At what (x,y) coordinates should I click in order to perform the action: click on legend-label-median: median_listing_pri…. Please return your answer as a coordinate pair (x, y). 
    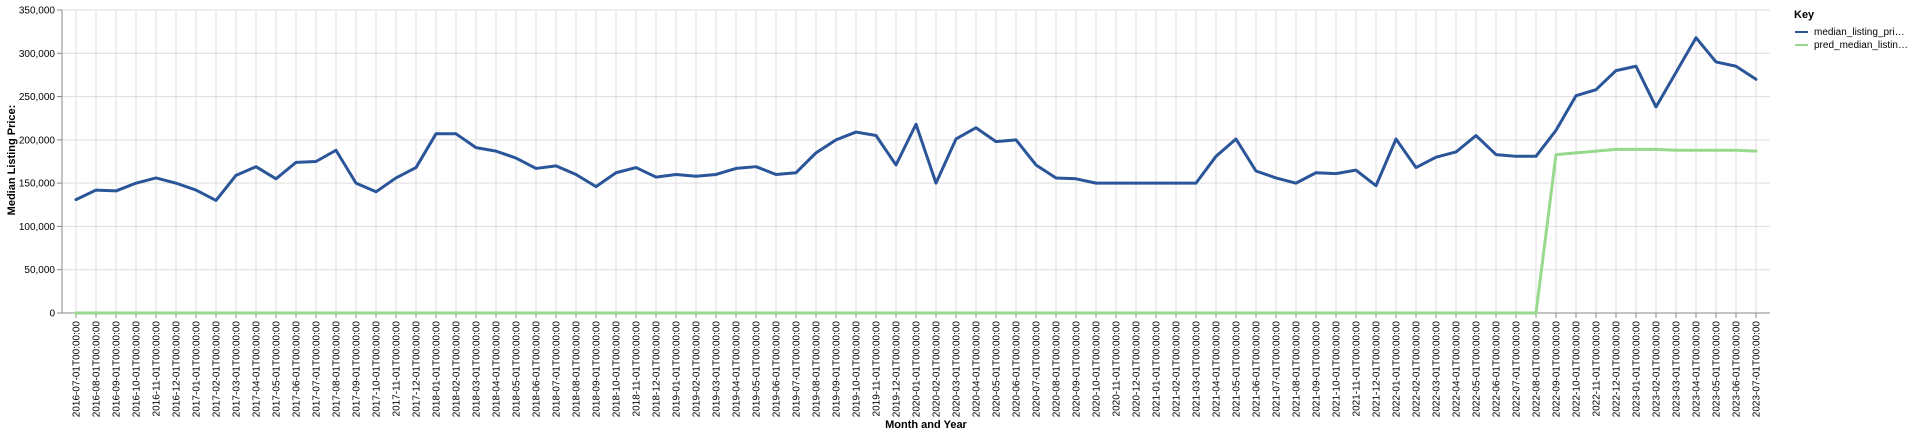
    Looking at the image, I should click on (1859, 32).